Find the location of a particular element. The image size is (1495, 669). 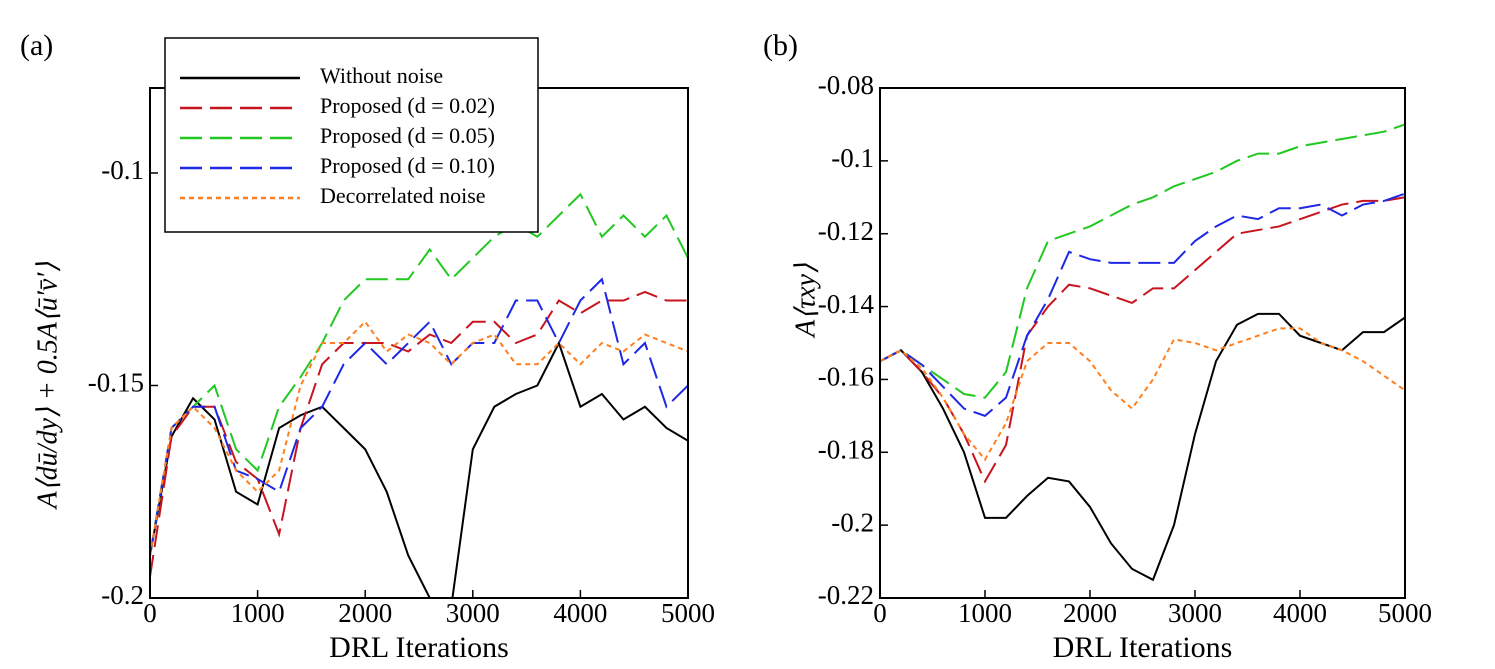

legend-label: Proposed (d = 0.02) is located at coordinates (407, 105).